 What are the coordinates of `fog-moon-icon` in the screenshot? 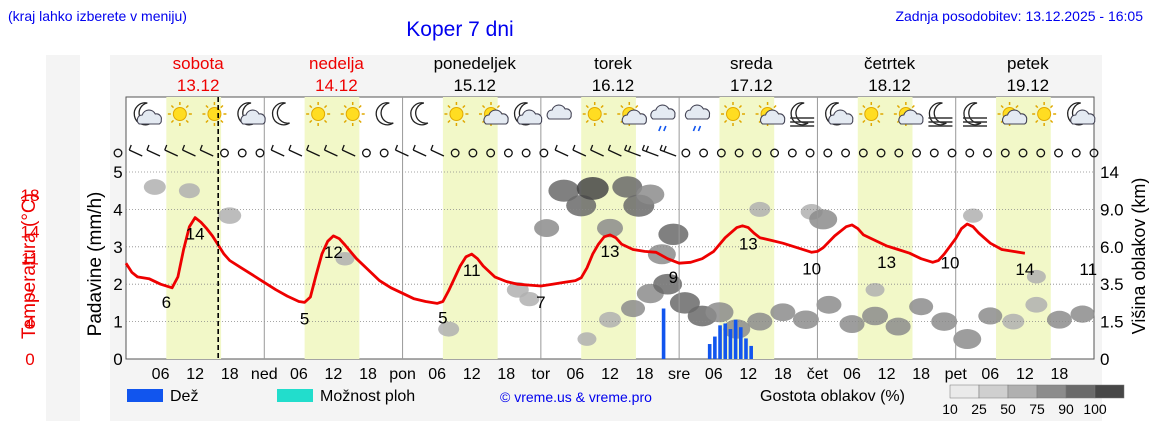 It's located at (975, 114).